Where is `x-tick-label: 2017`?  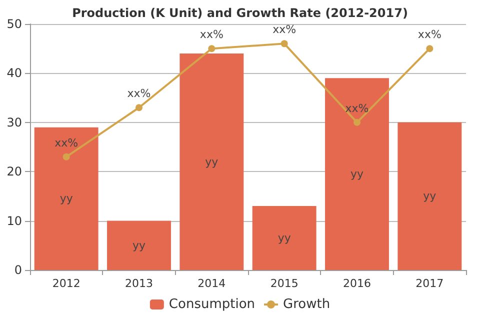 x-tick-label: 2017 is located at coordinates (430, 283).